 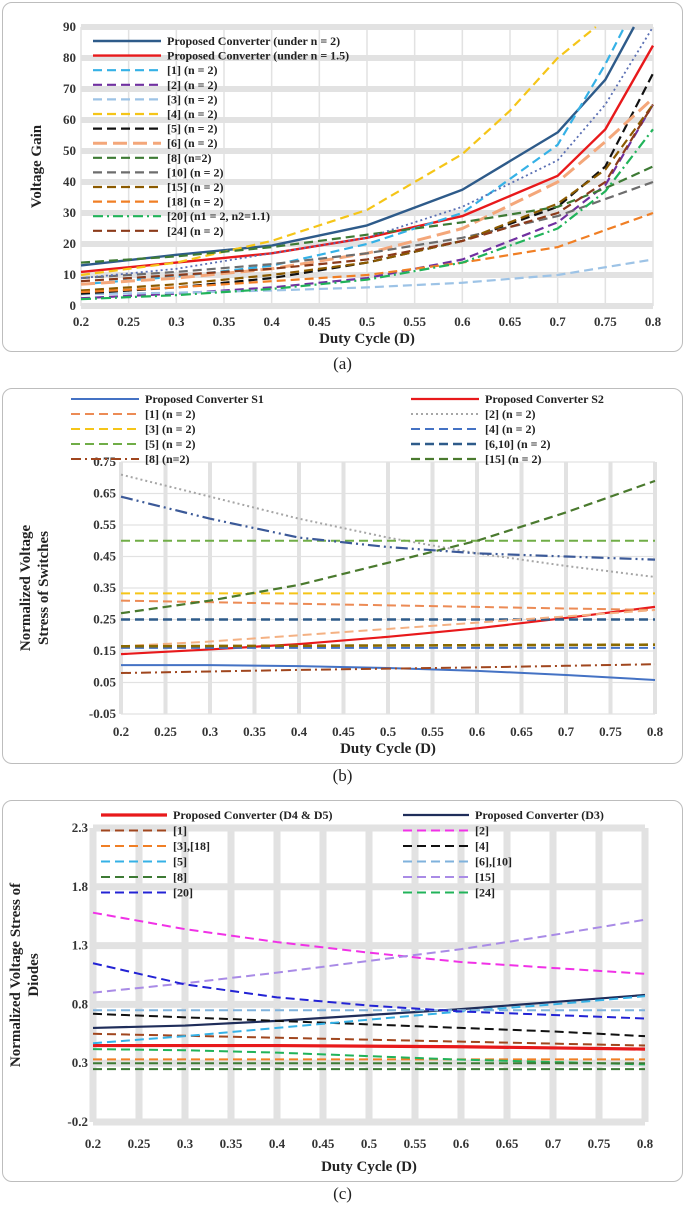 What do you see at coordinates (204, 399) in the screenshot?
I see `legend-entry: Proposed Converter S1` at bounding box center [204, 399].